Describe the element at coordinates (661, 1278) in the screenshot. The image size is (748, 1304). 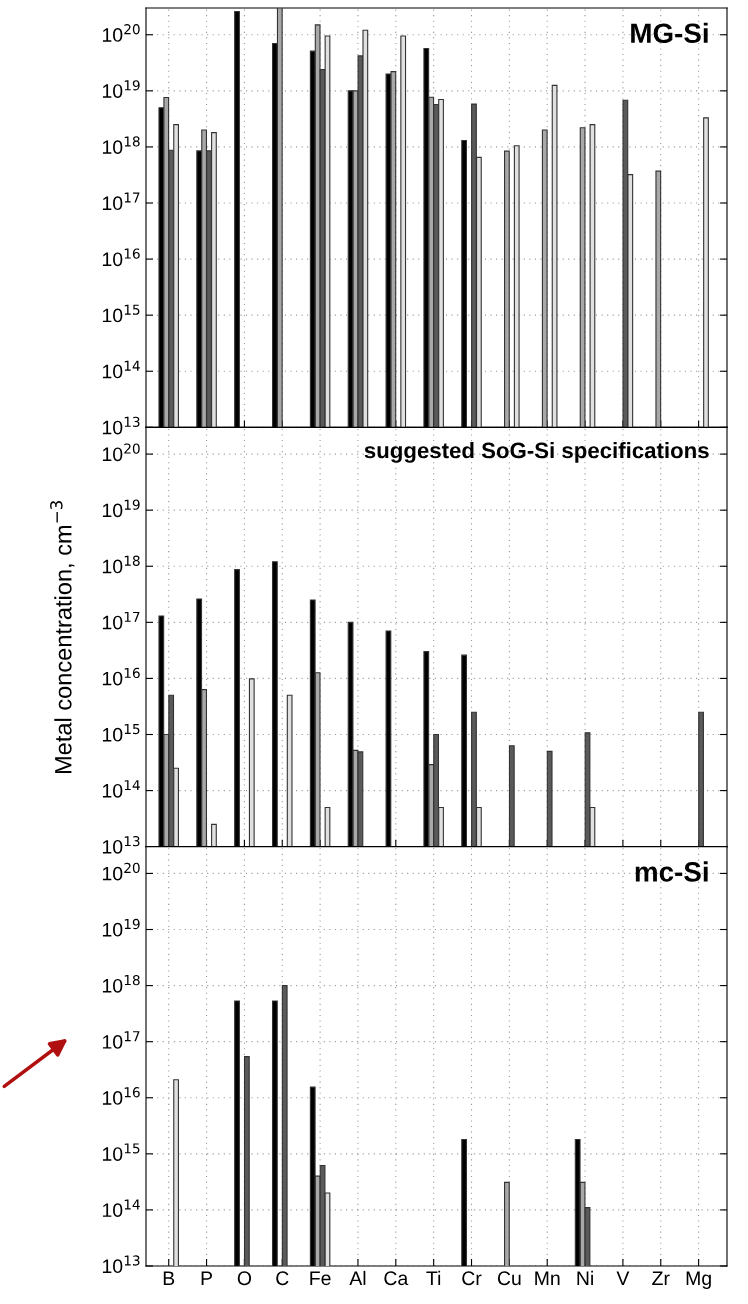
I see `x-tick-label: Zr` at that location.